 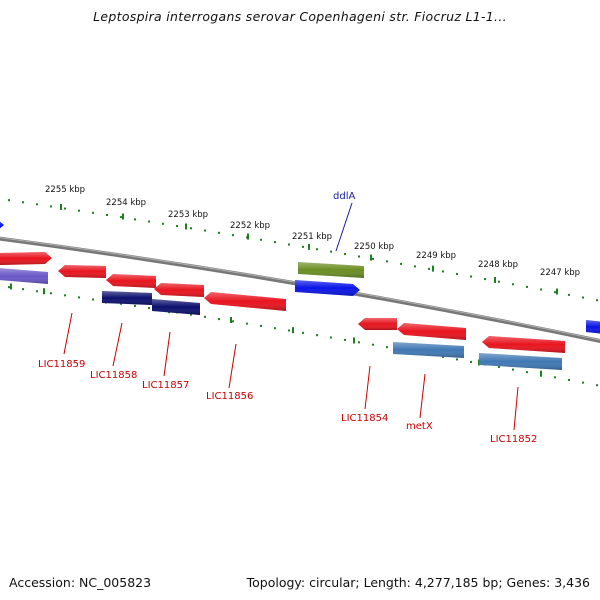 What do you see at coordinates (131, 281) in the screenshot?
I see `gene-arrow-lic11858-shade` at bounding box center [131, 281].